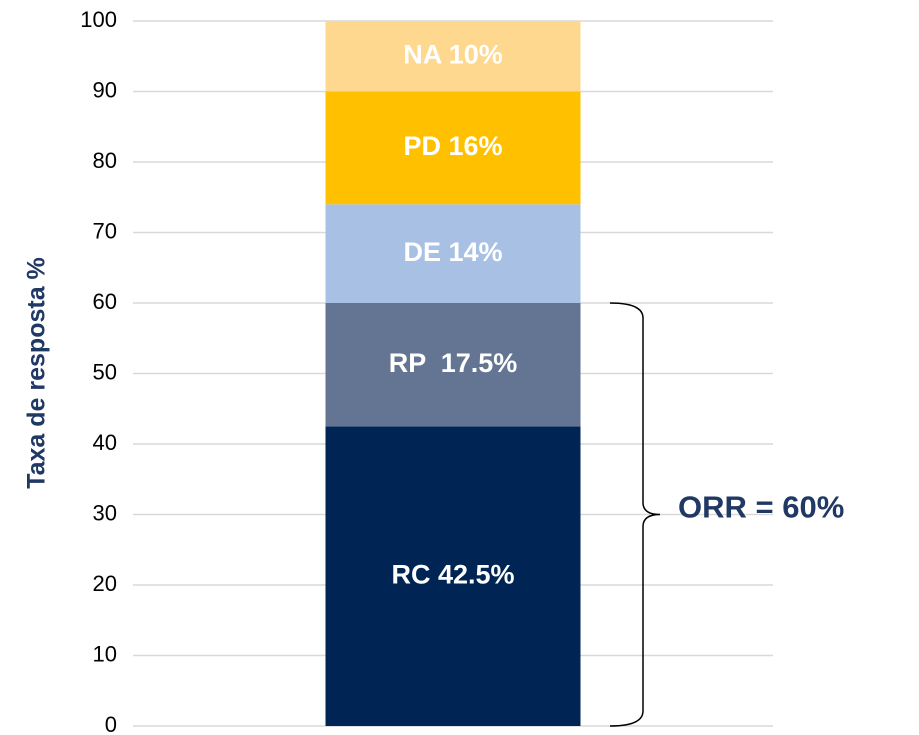 This screenshot has width=919, height=735. Describe the element at coordinates (105, 230) in the screenshot. I see `y-tick-label: 70` at that location.